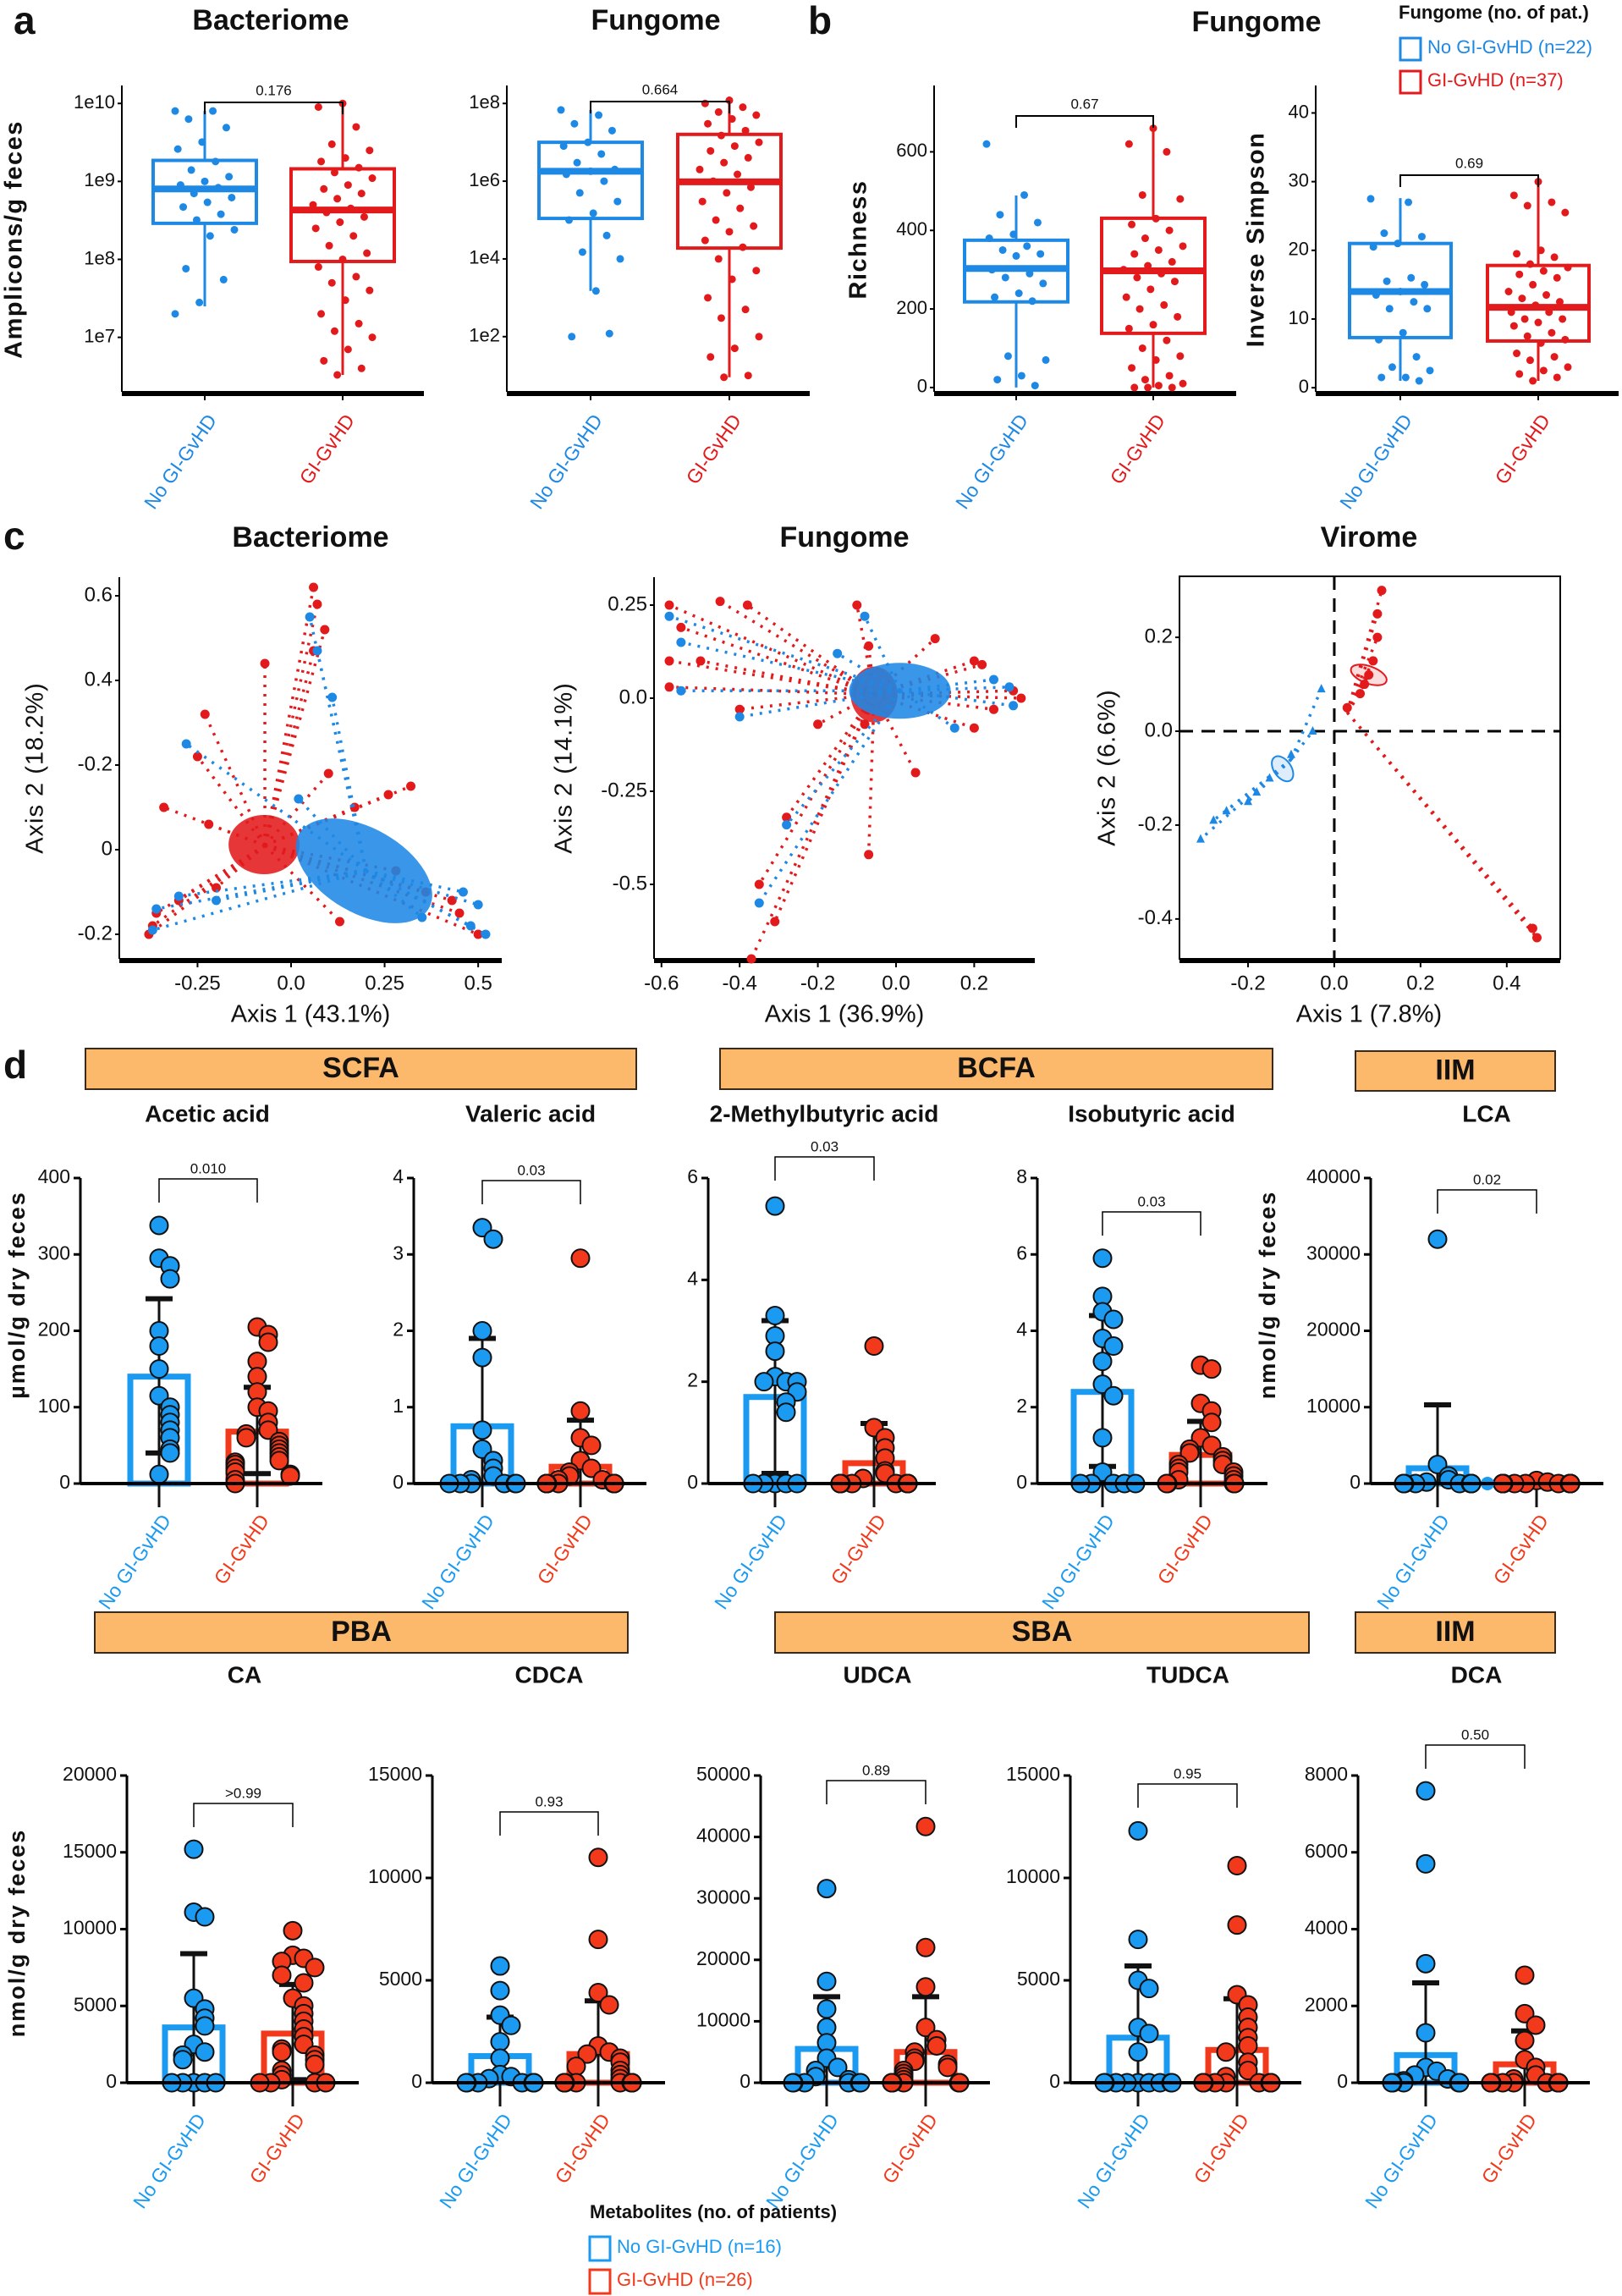  I want to click on legend-item: GI-GvHD (n=26), so click(670, 2281).